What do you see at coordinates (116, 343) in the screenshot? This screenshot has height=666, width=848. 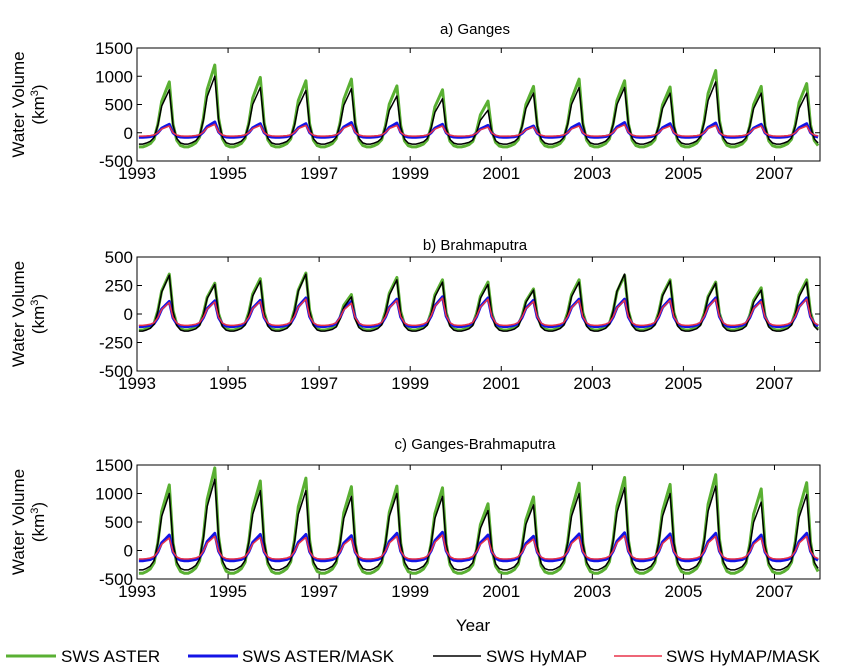 I see `y-tick-label: -250` at bounding box center [116, 343].